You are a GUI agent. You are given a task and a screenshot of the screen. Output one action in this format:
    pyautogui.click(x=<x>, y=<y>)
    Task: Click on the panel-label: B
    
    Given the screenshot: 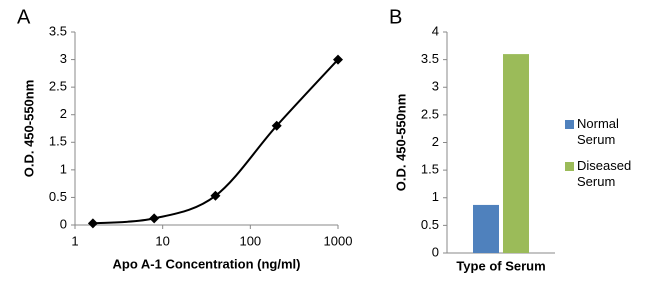 What is the action you would take?
    pyautogui.click(x=395, y=17)
    